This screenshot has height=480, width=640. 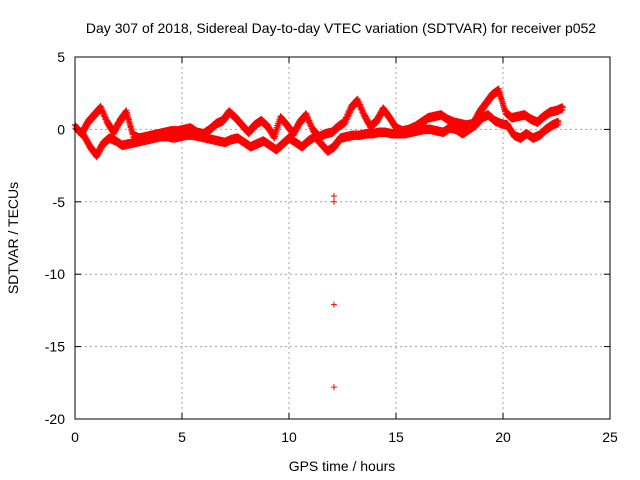 What do you see at coordinates (55, 347) in the screenshot?
I see `y-tick-label: -15` at bounding box center [55, 347].